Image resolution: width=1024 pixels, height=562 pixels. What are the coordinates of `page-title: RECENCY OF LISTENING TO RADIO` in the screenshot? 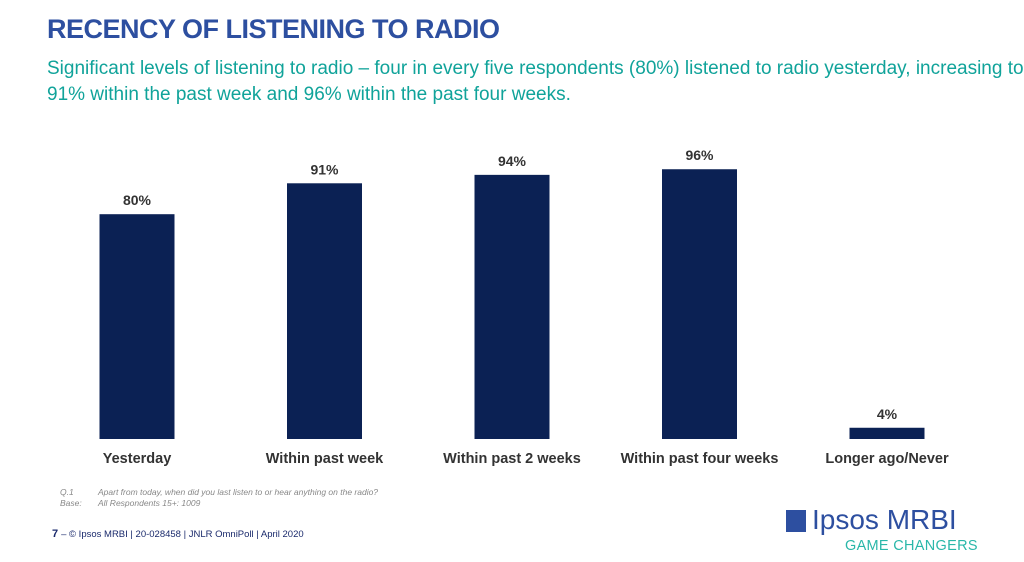 It's located at (273, 29).